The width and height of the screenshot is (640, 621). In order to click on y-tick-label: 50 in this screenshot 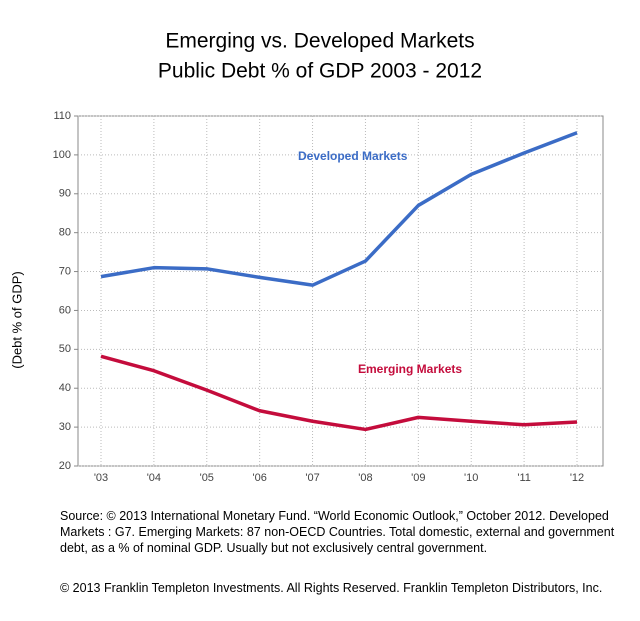, I will do `click(65, 349)`.